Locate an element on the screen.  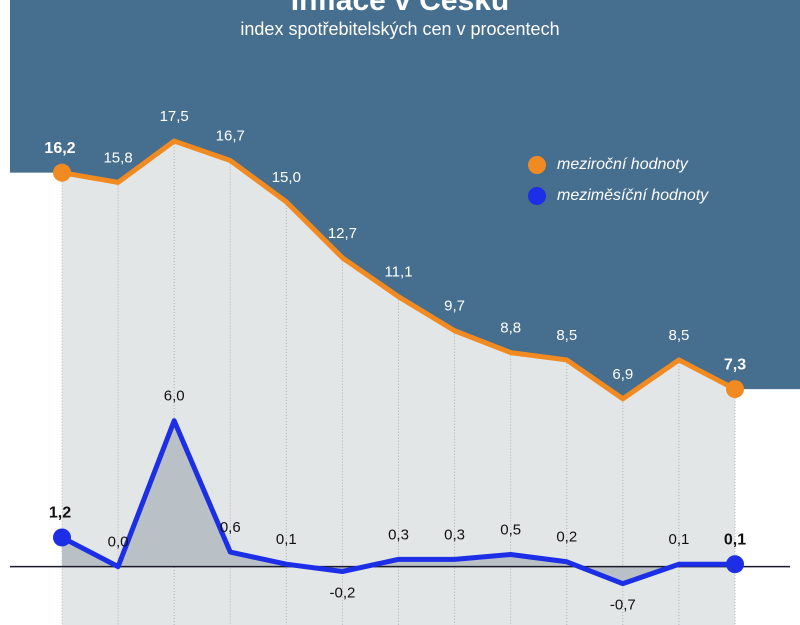
data-label: -0,7 is located at coordinates (623, 605).